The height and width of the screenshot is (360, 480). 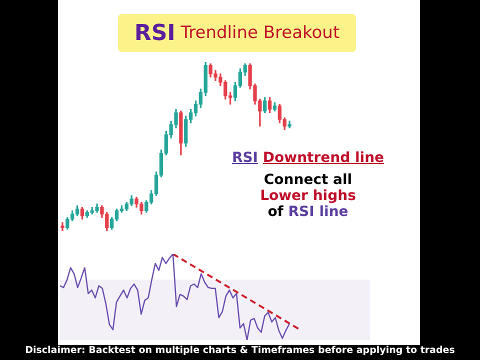 I want to click on annotation: Downtrend line, so click(x=323, y=158).